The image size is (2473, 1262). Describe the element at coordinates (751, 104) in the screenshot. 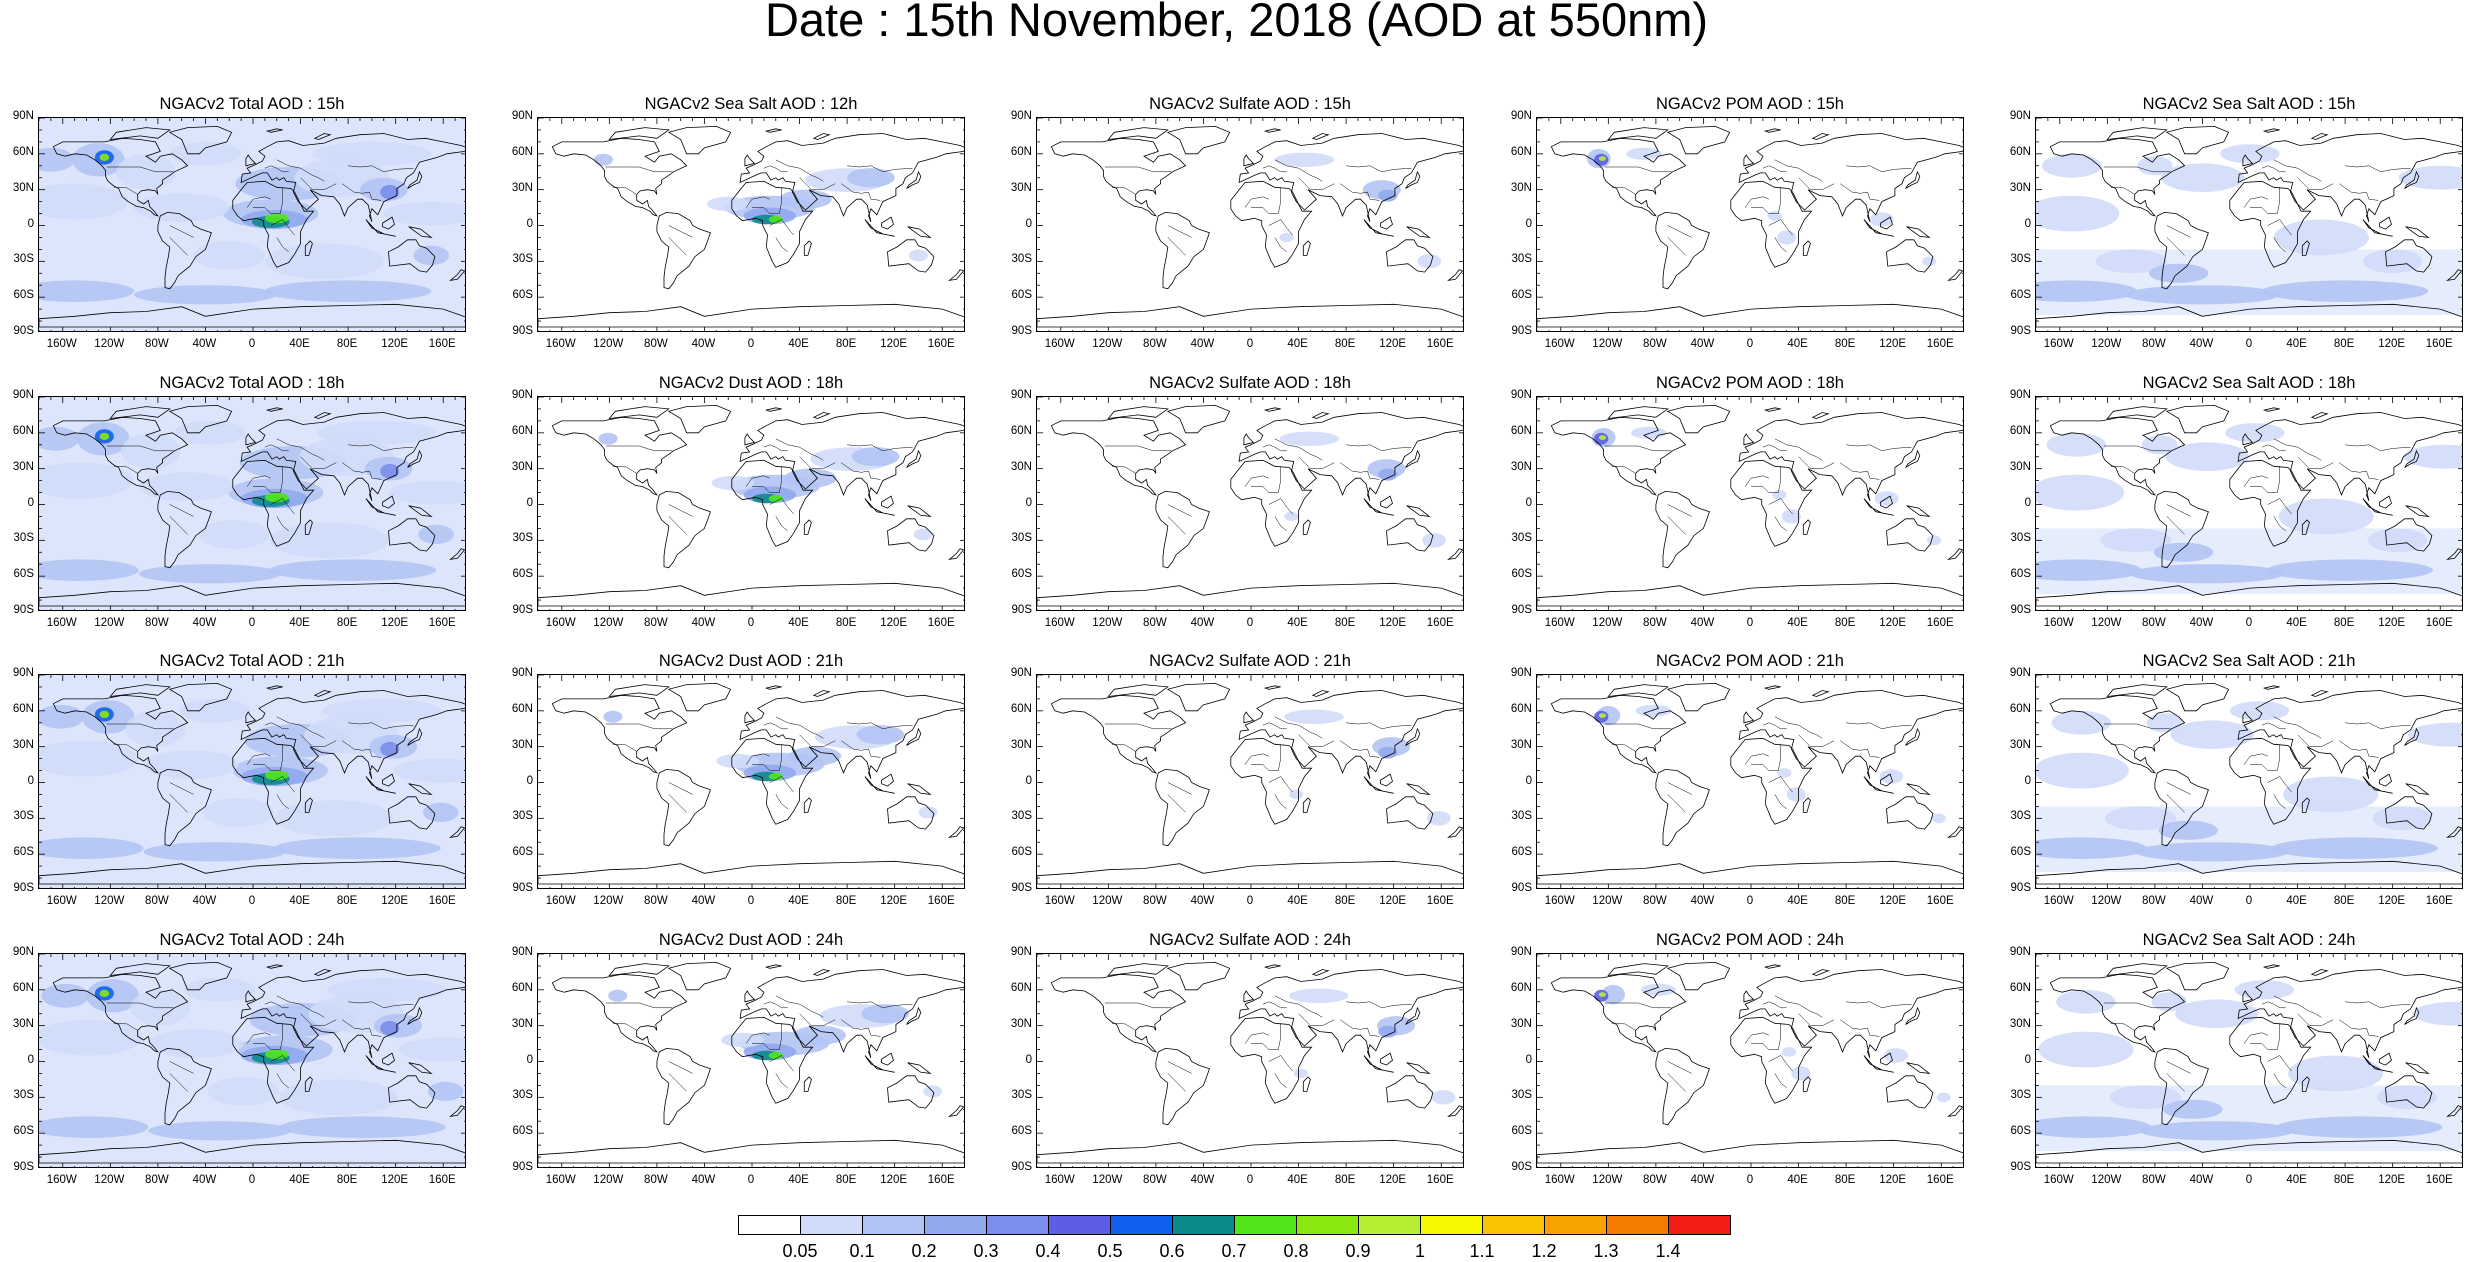

I see `panel-title: NGACv2 Sea Salt AOD : 12h` at that location.